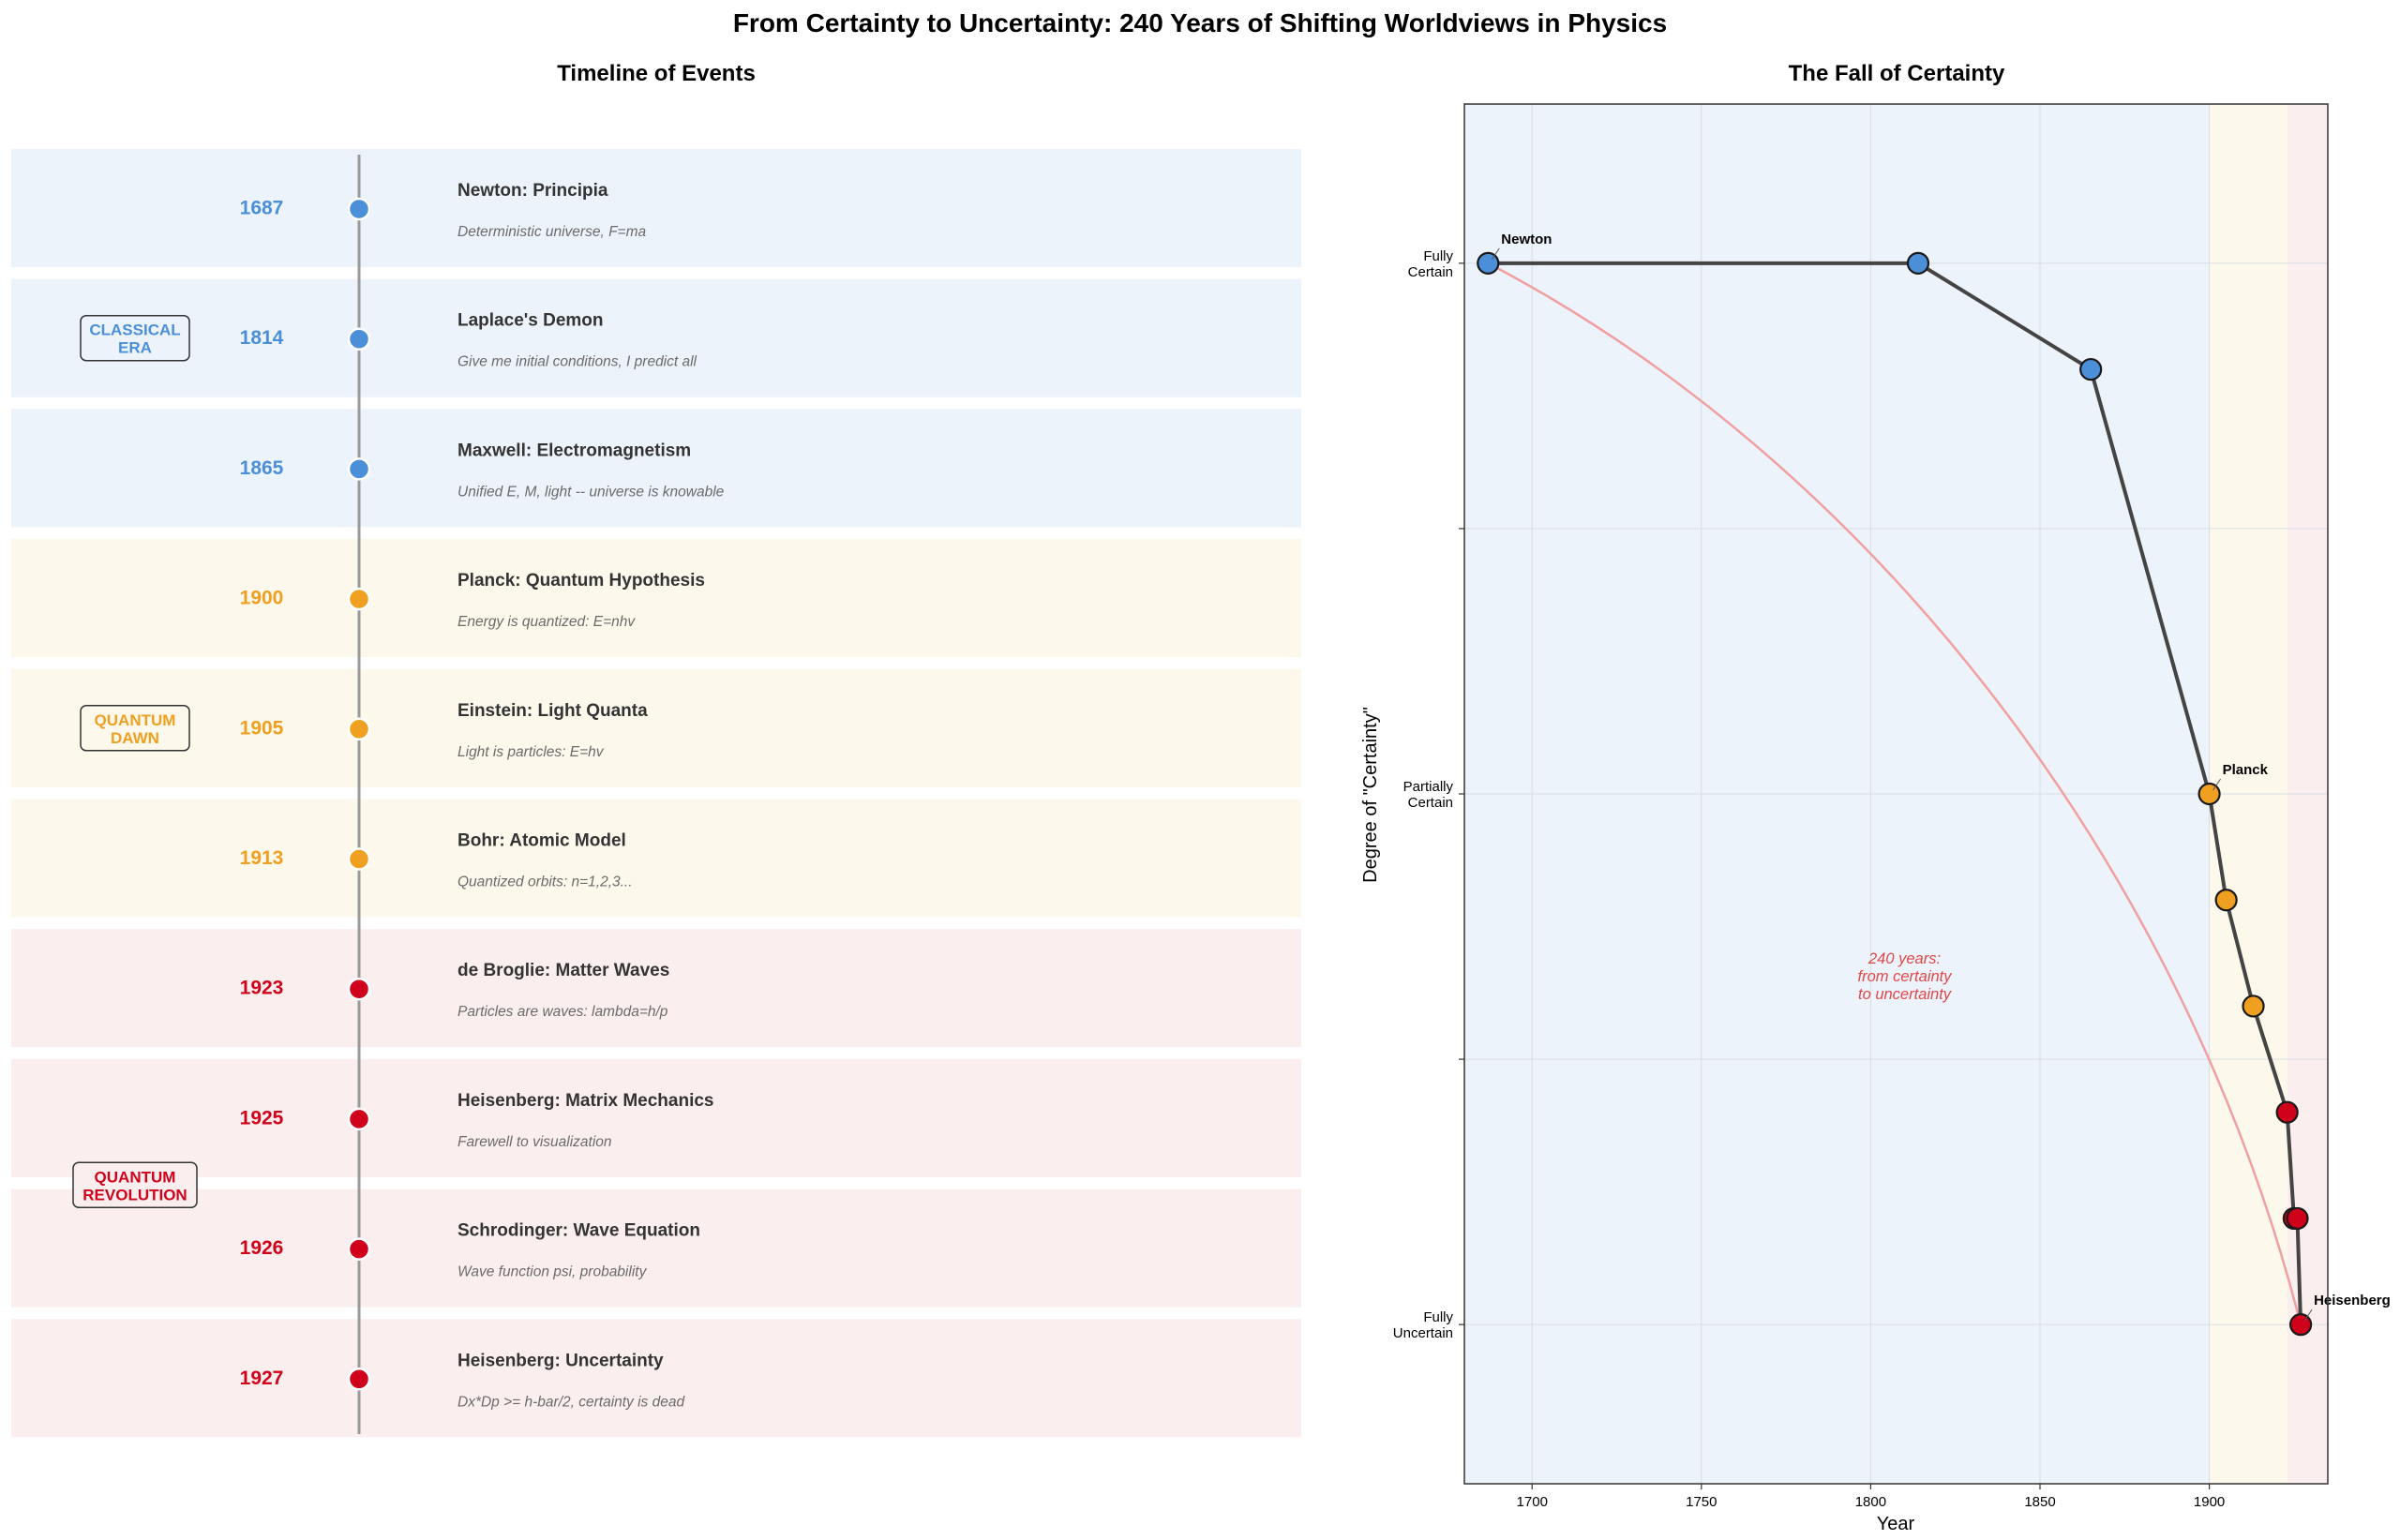 The width and height of the screenshot is (2400, 1540). I want to click on x-tick-label: 1750, so click(1701, 1502).